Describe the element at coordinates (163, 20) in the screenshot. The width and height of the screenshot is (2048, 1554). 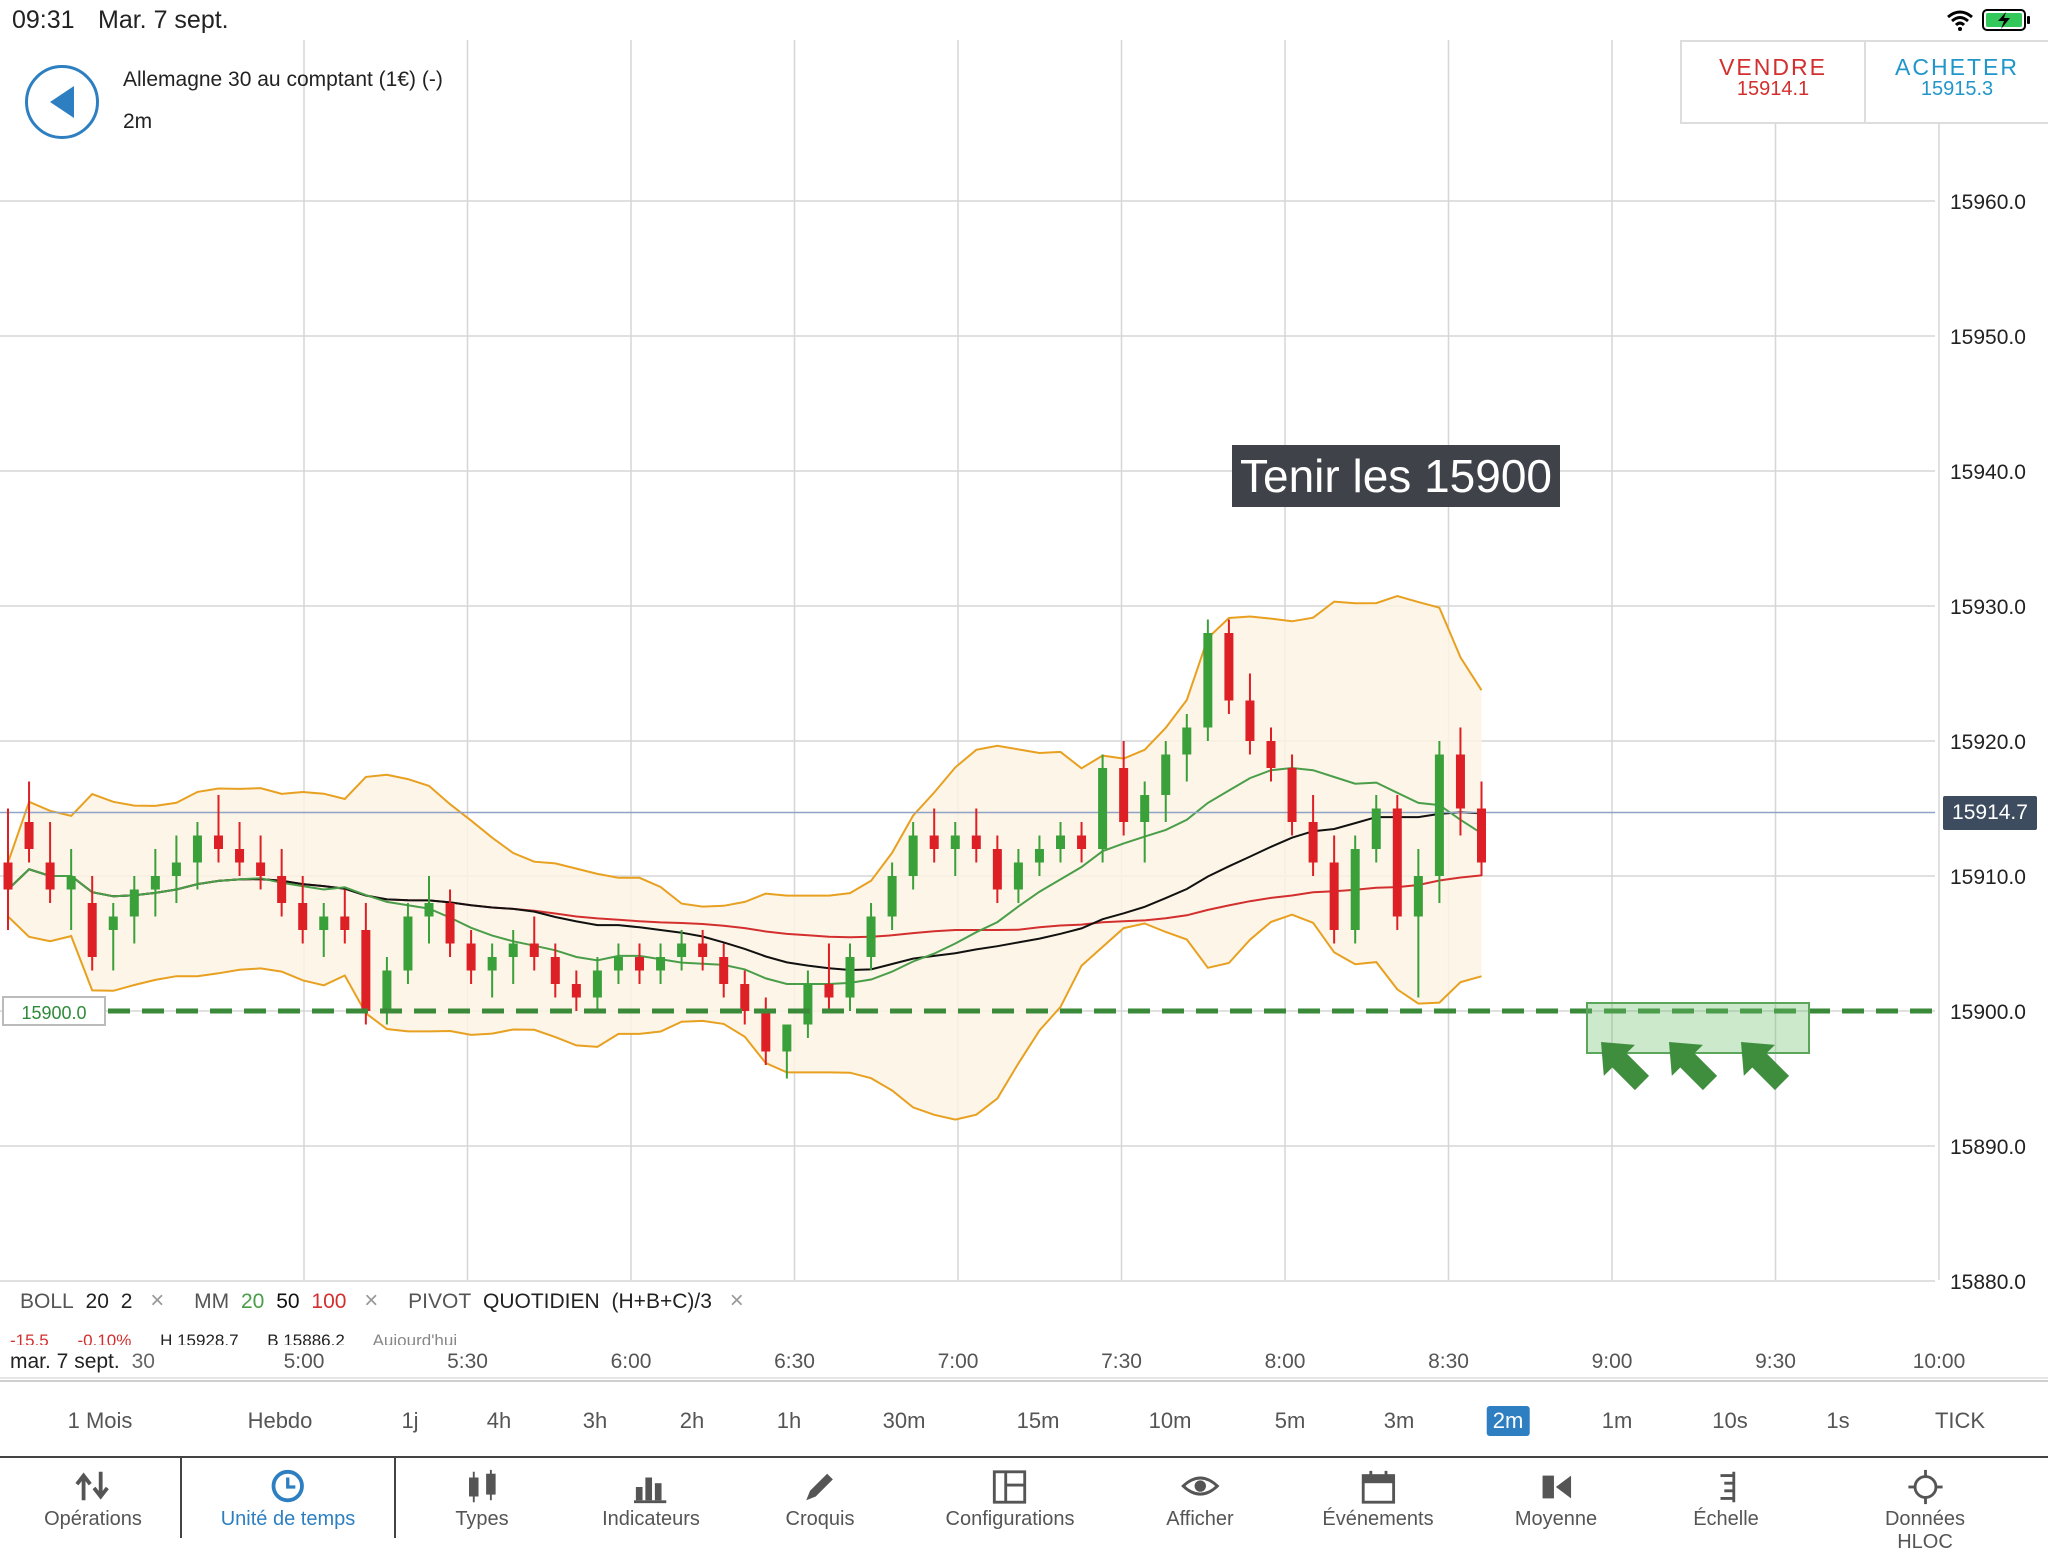
I see `status-date: Mar. 7 sept.` at that location.